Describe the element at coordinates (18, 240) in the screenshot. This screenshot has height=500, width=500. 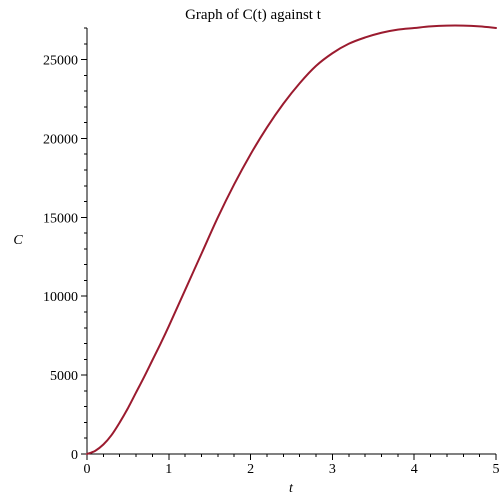
I see `y-axis-title: C` at that location.